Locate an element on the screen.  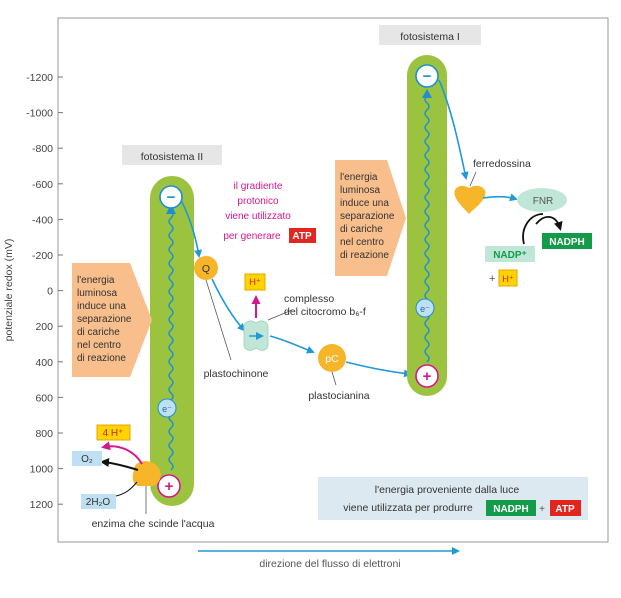
note-line: protonico is located at coordinates (258, 201).